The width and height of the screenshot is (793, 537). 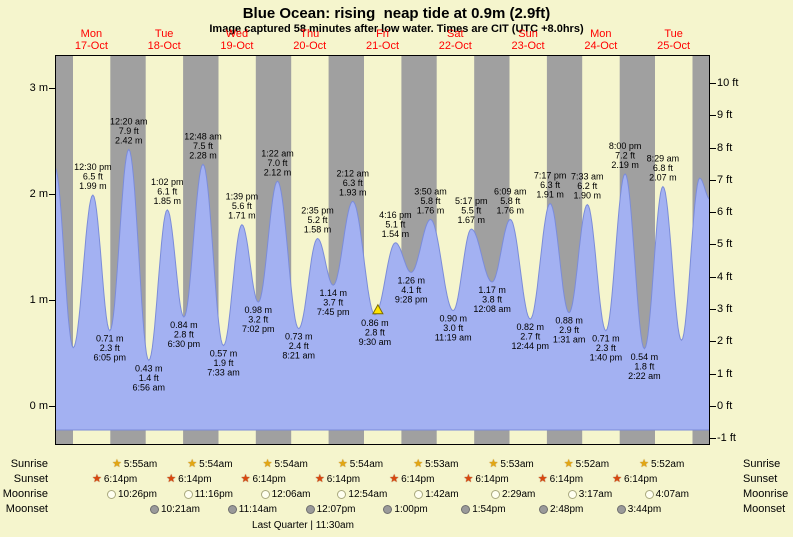 I want to click on tide-extreme-label: 0.71 m 2.3 ft 6:05 pm, so click(x=110, y=348).